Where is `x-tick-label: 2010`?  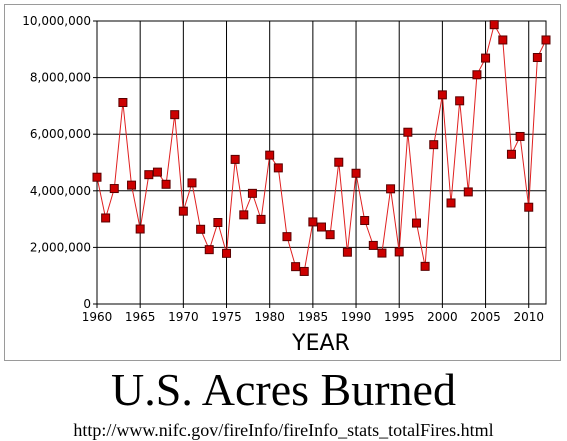
x-tick-label: 2010 is located at coordinates (528, 317).